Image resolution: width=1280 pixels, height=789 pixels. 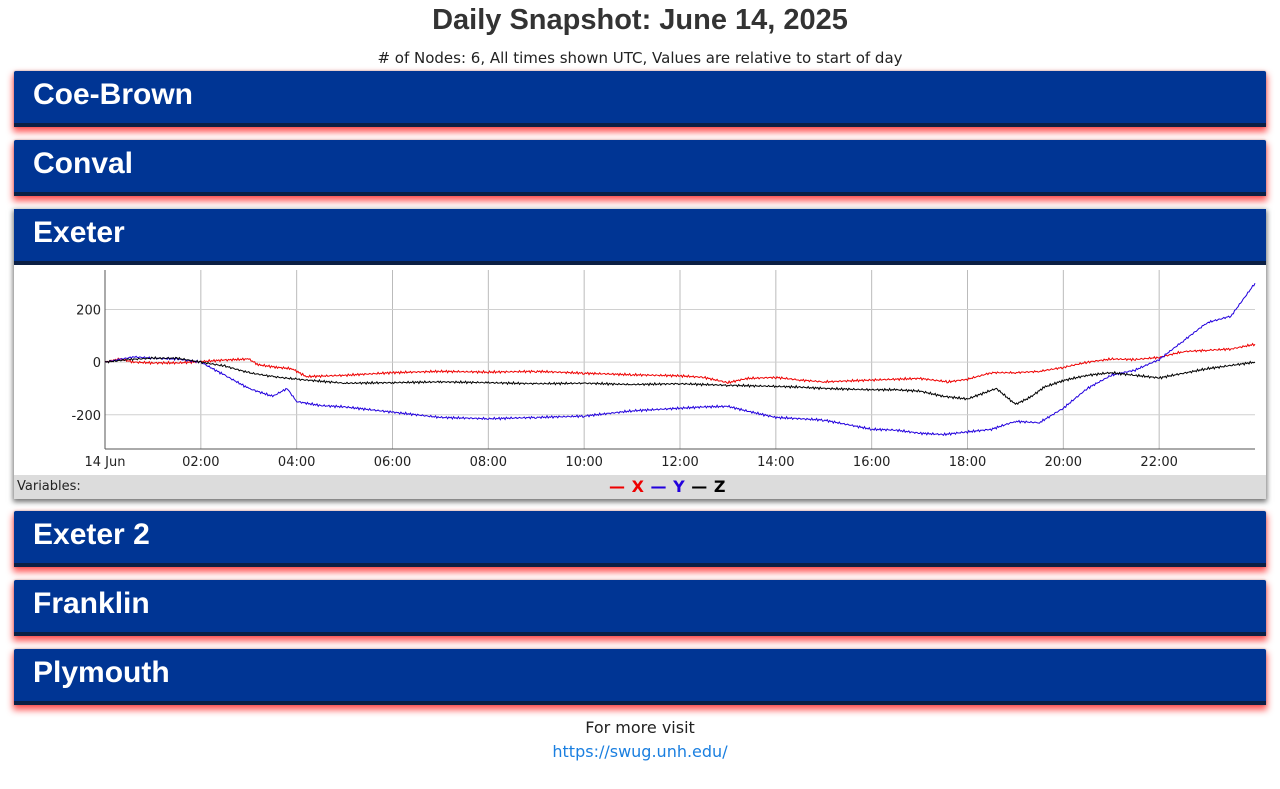 I want to click on node-label: Conval, so click(x=83, y=163).